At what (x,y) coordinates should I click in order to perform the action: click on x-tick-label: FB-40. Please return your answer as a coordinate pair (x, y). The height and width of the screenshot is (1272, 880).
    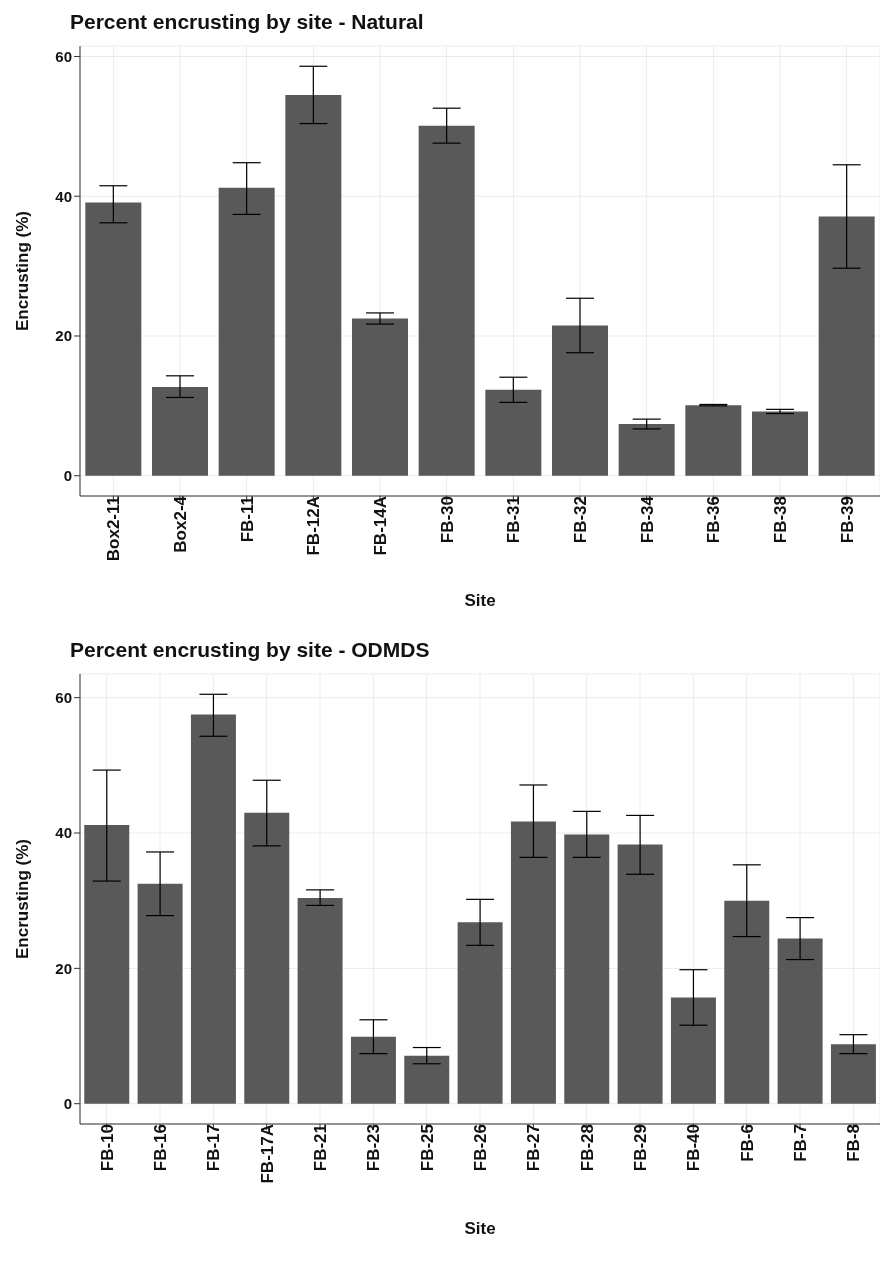
    Looking at the image, I should click on (694, 1148).